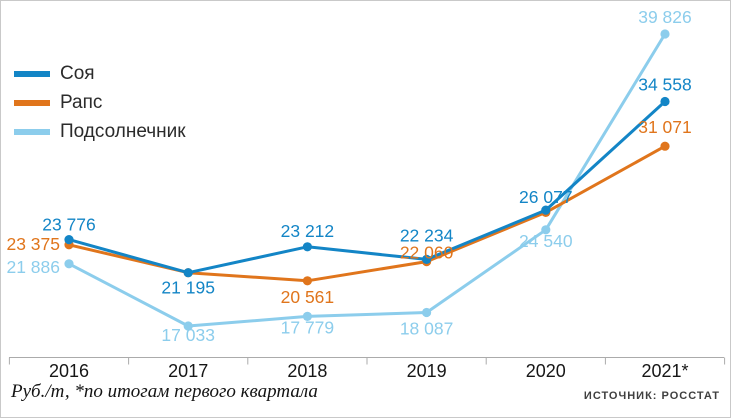  What do you see at coordinates (188, 335) in the screenshot?
I see `data-label: 17 033` at bounding box center [188, 335].